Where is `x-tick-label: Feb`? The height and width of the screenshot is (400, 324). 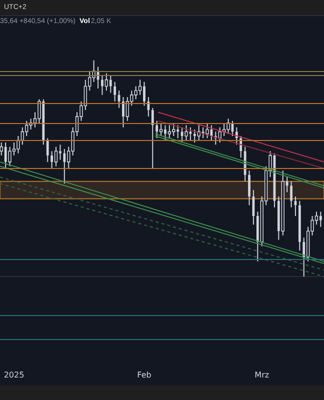 x-tick-label: Feb is located at coordinates (144, 375).